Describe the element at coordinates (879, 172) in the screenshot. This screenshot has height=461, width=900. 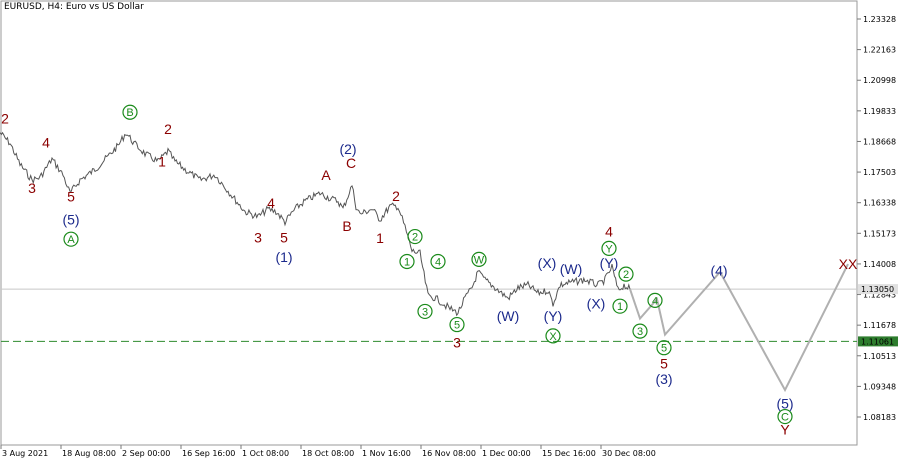
I see `y-tick-label: 1.17503` at that location.